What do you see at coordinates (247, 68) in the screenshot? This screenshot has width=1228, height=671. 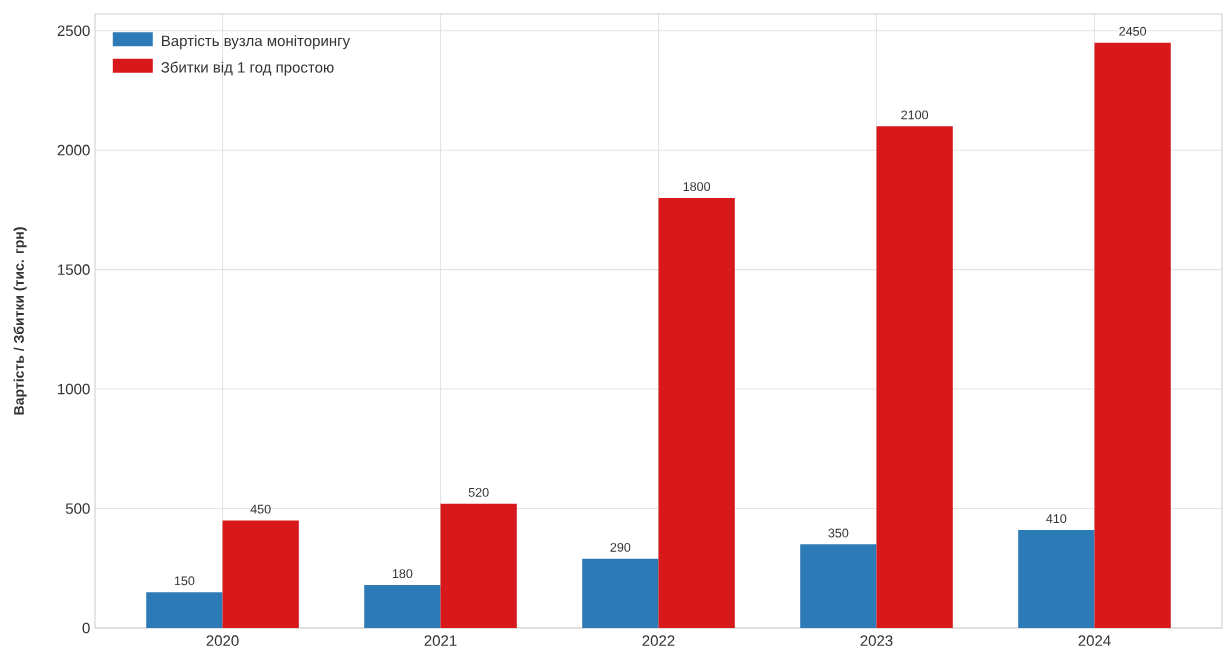 I see `legend-label: Збитки від 1 год простою` at bounding box center [247, 68].